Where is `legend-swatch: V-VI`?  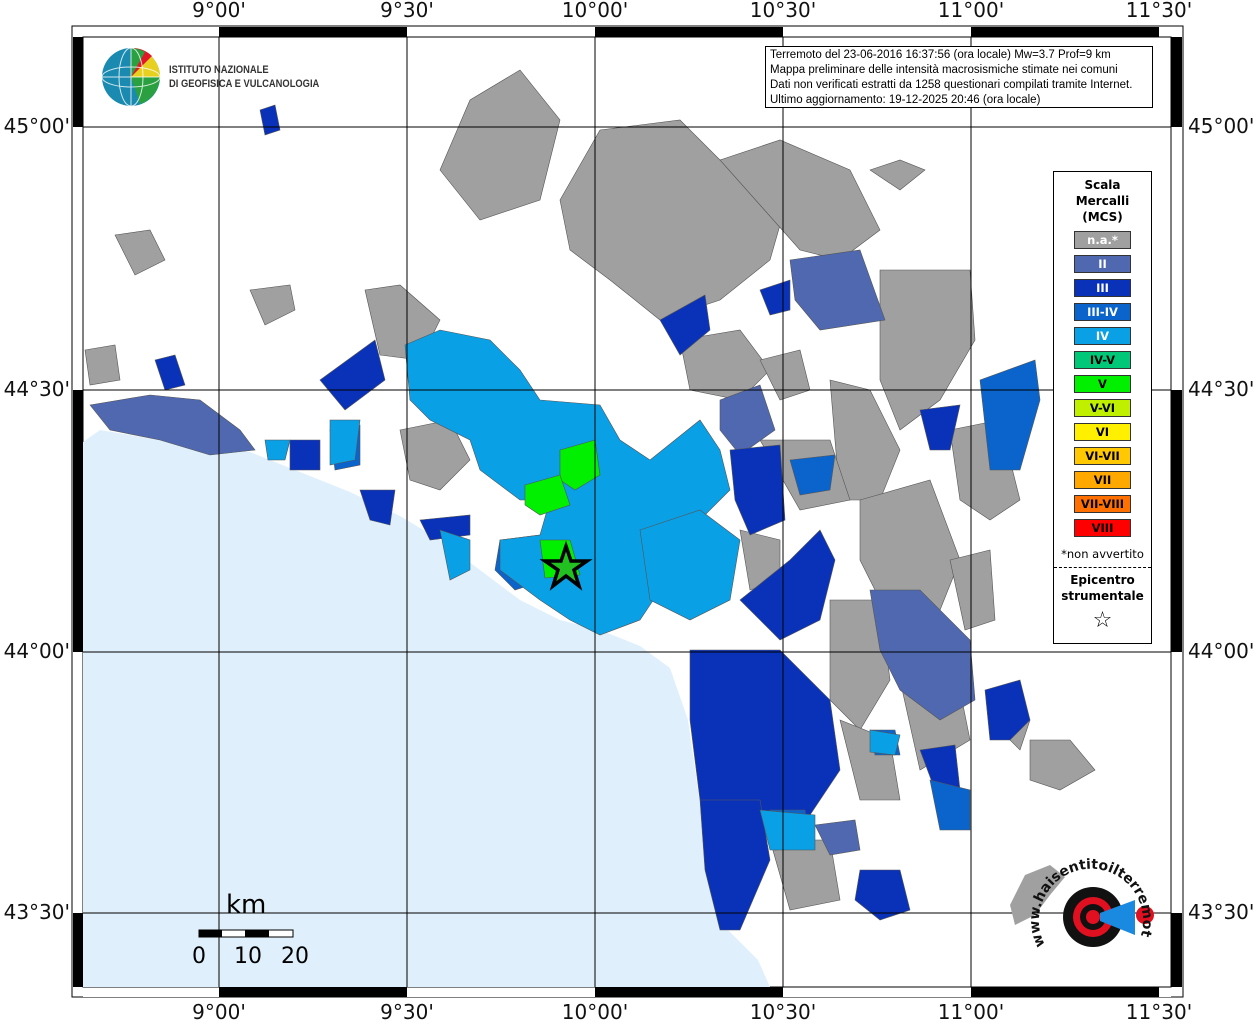
legend-swatch: V-VI is located at coordinates (1102, 408).